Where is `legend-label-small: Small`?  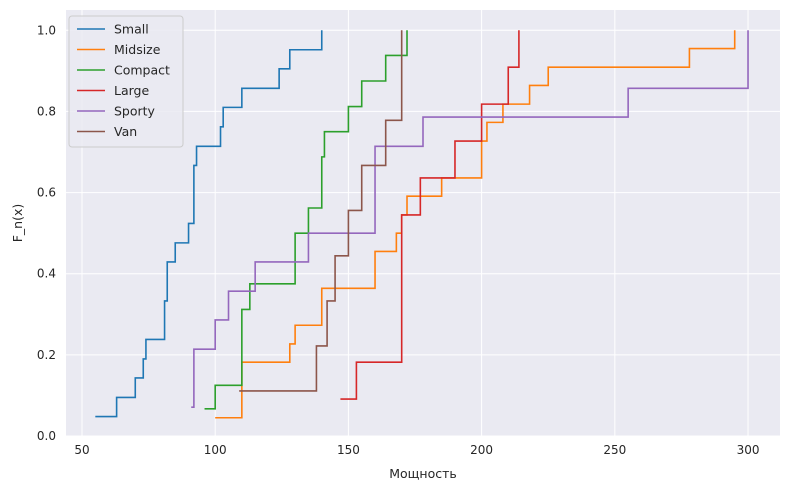 legend-label-small: Small is located at coordinates (131, 29).